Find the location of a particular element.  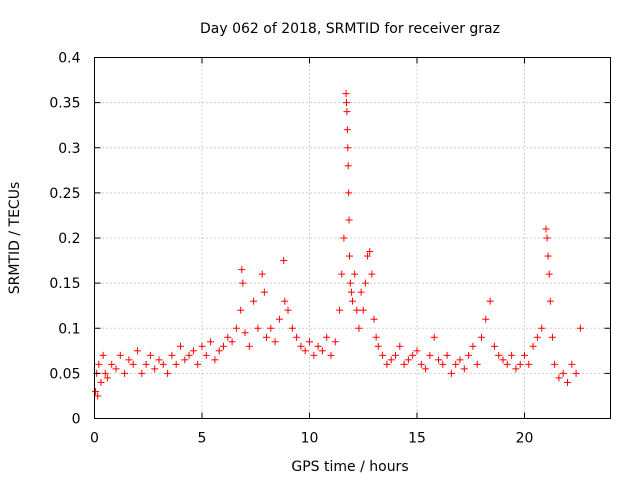

x-axis-label: GPS time / hours is located at coordinates (349, 467).